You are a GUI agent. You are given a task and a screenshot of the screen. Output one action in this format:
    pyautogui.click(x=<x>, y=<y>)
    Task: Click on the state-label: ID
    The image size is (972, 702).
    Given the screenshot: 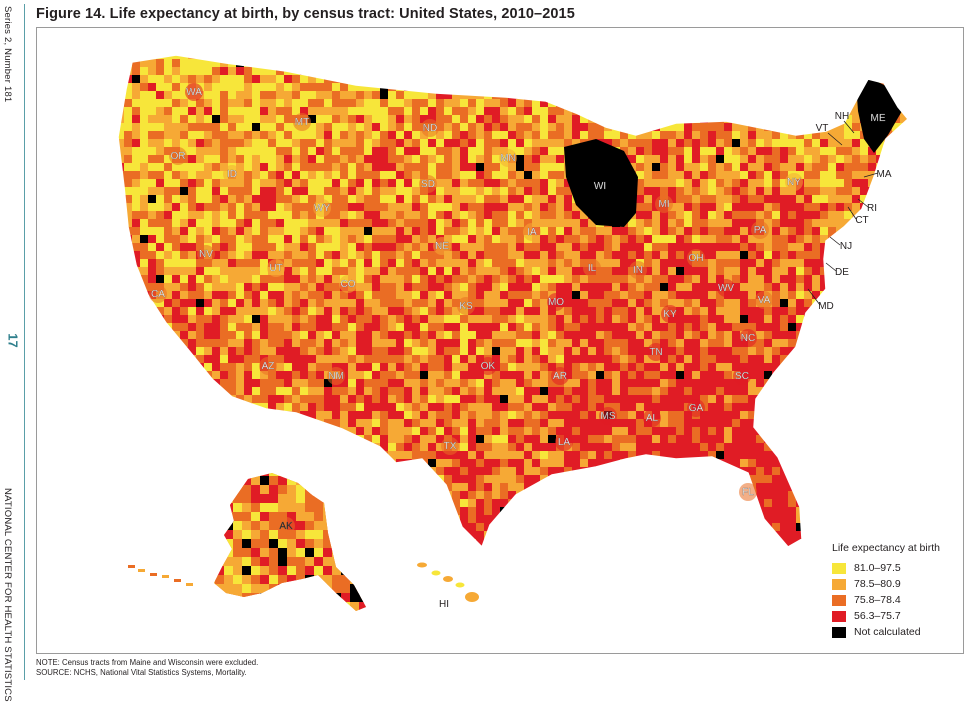 What is the action you would take?
    pyautogui.click(x=232, y=174)
    